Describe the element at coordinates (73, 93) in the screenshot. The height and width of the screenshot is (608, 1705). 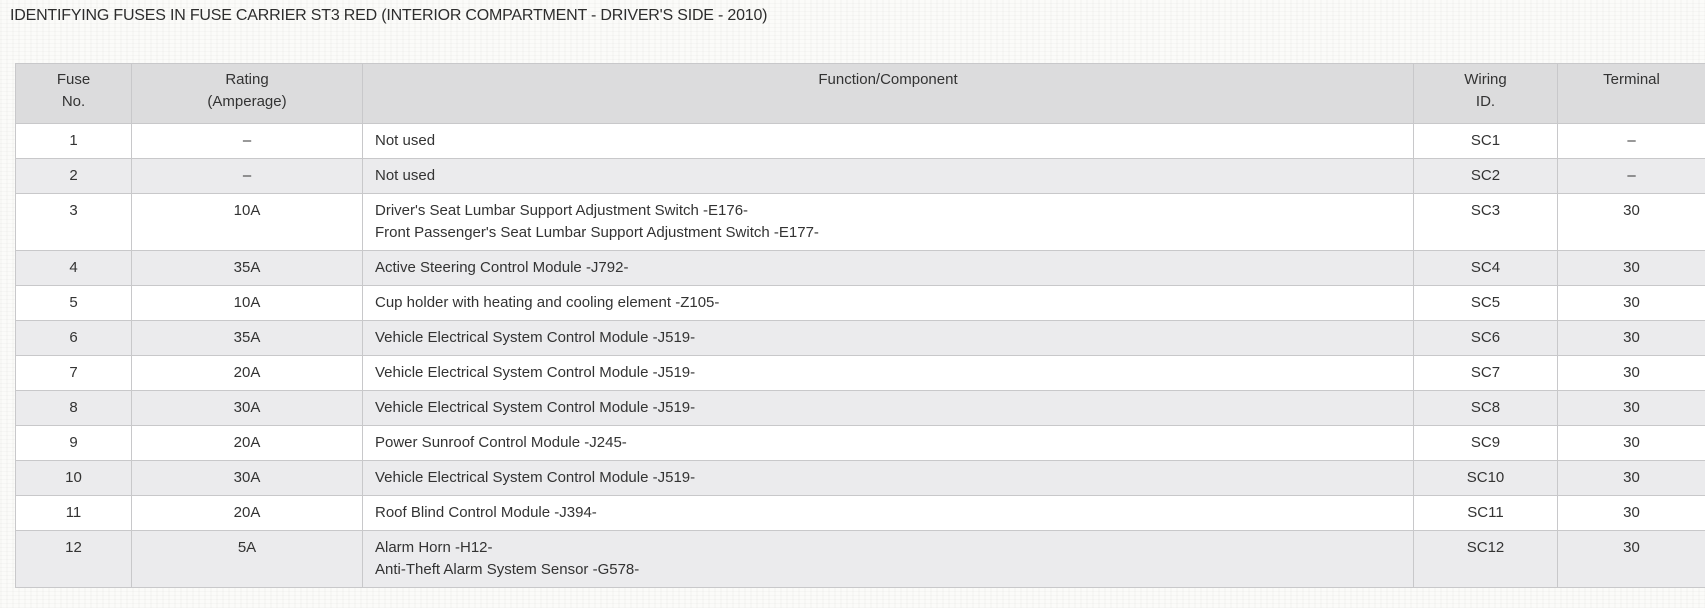
I see `column-header-fuse-no: Fuse No.` at that location.